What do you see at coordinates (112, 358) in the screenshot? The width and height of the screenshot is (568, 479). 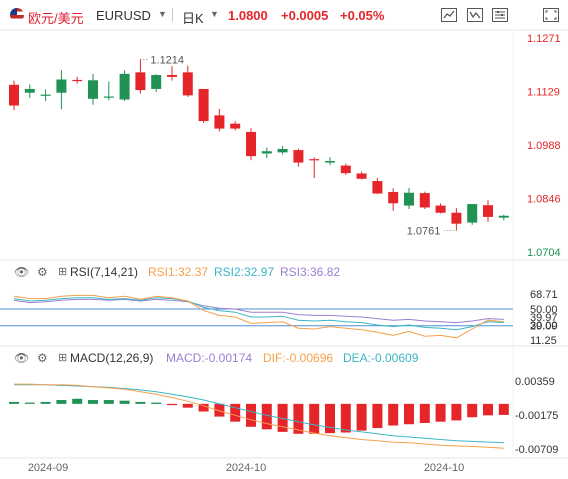 I see `macd-title: MACD(12,26,9)` at bounding box center [112, 358].